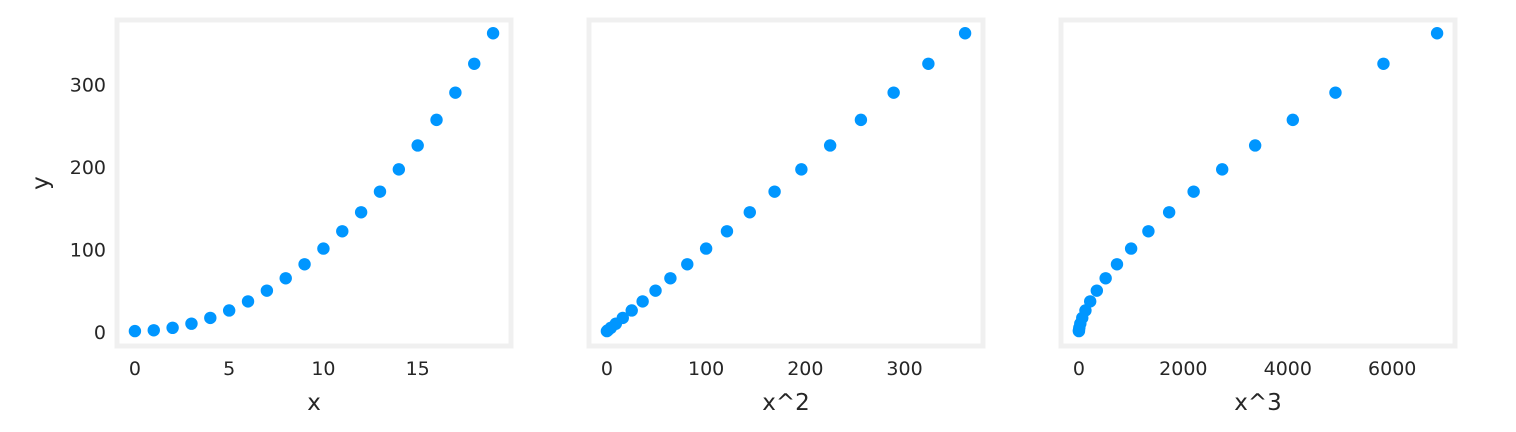  What do you see at coordinates (418, 369) in the screenshot?
I see `x-tick-label: 15` at bounding box center [418, 369].